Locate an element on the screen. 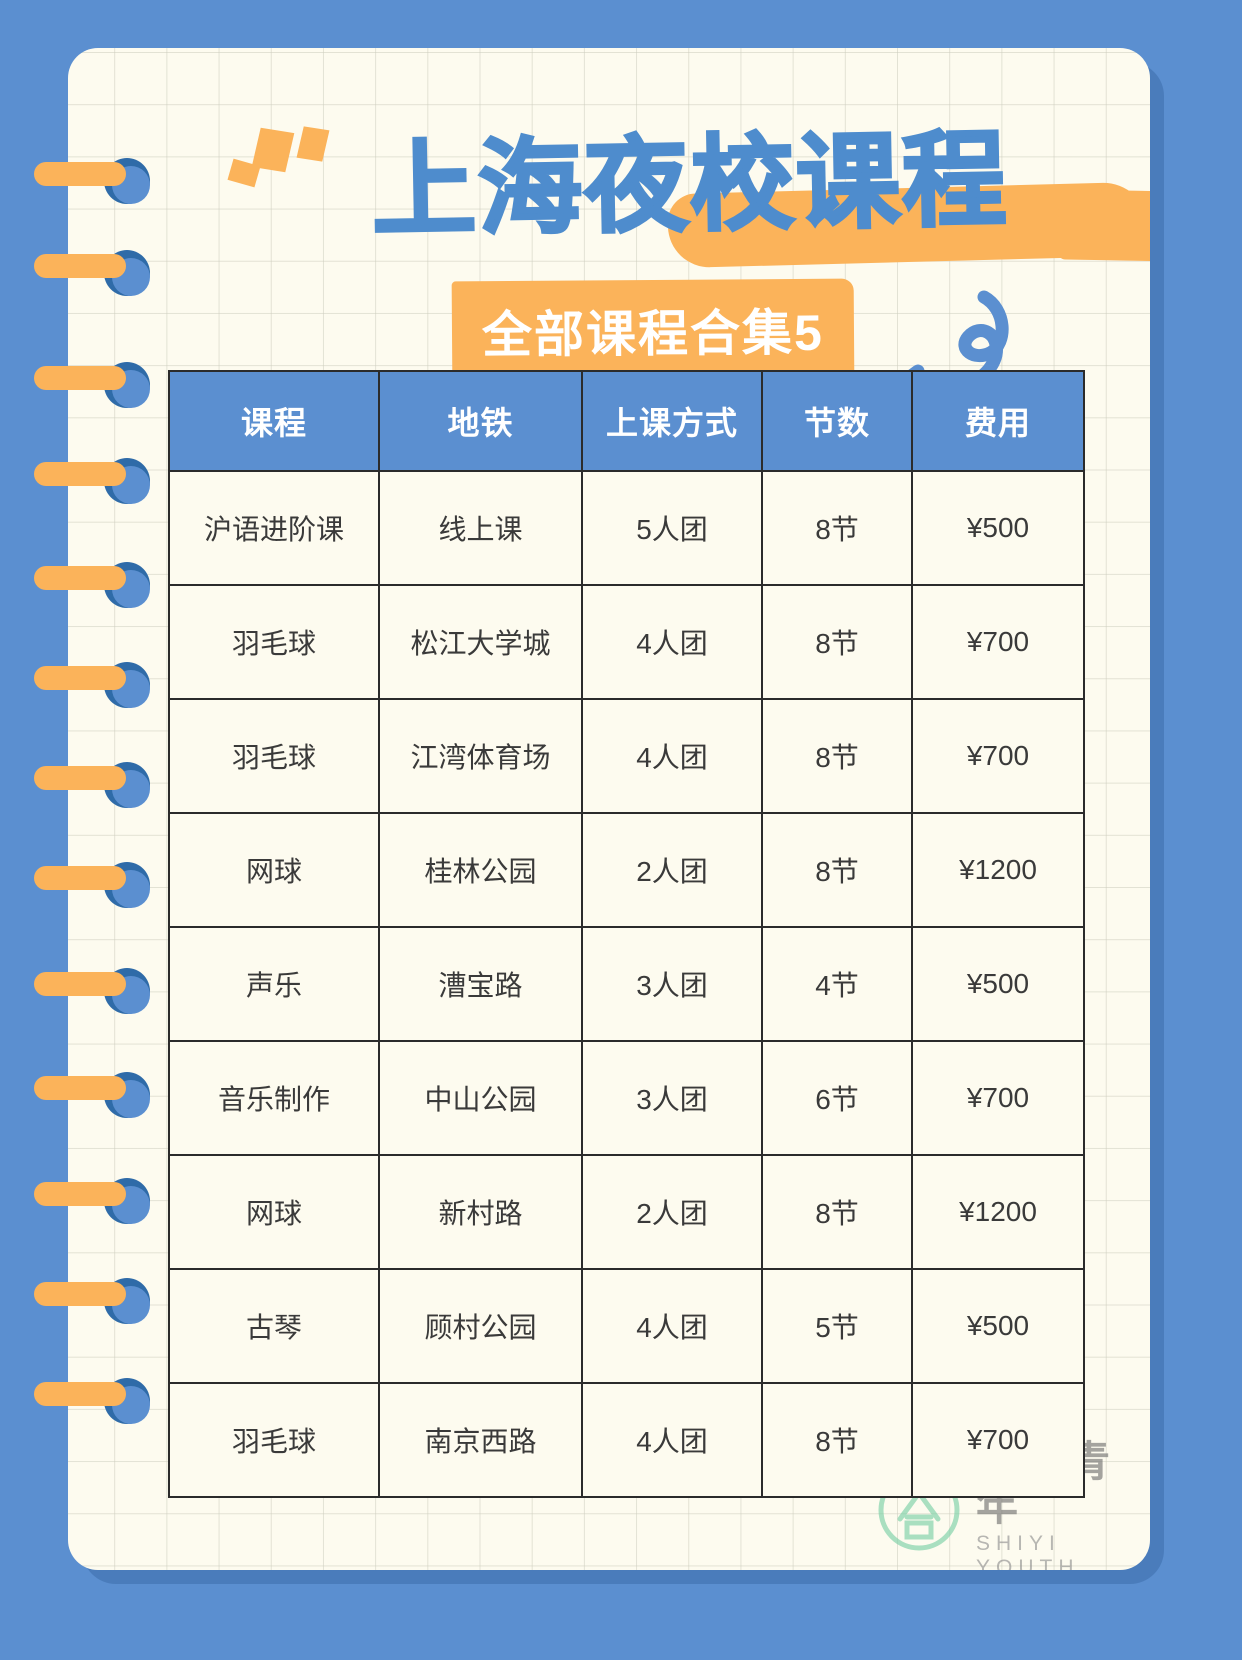 This screenshot has width=1242, height=1660. cell-course: 古琴 is located at coordinates (274, 1326).